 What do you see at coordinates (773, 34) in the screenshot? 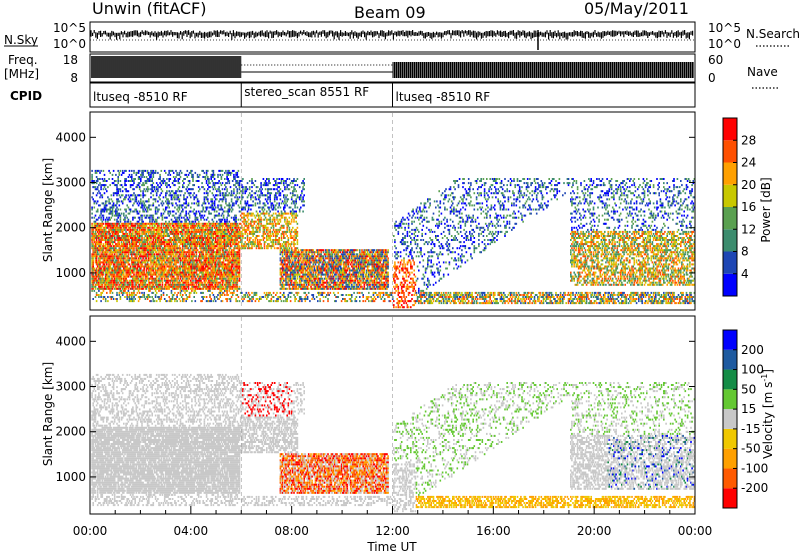
I see `noise-right-label: N.Search` at bounding box center [773, 34].